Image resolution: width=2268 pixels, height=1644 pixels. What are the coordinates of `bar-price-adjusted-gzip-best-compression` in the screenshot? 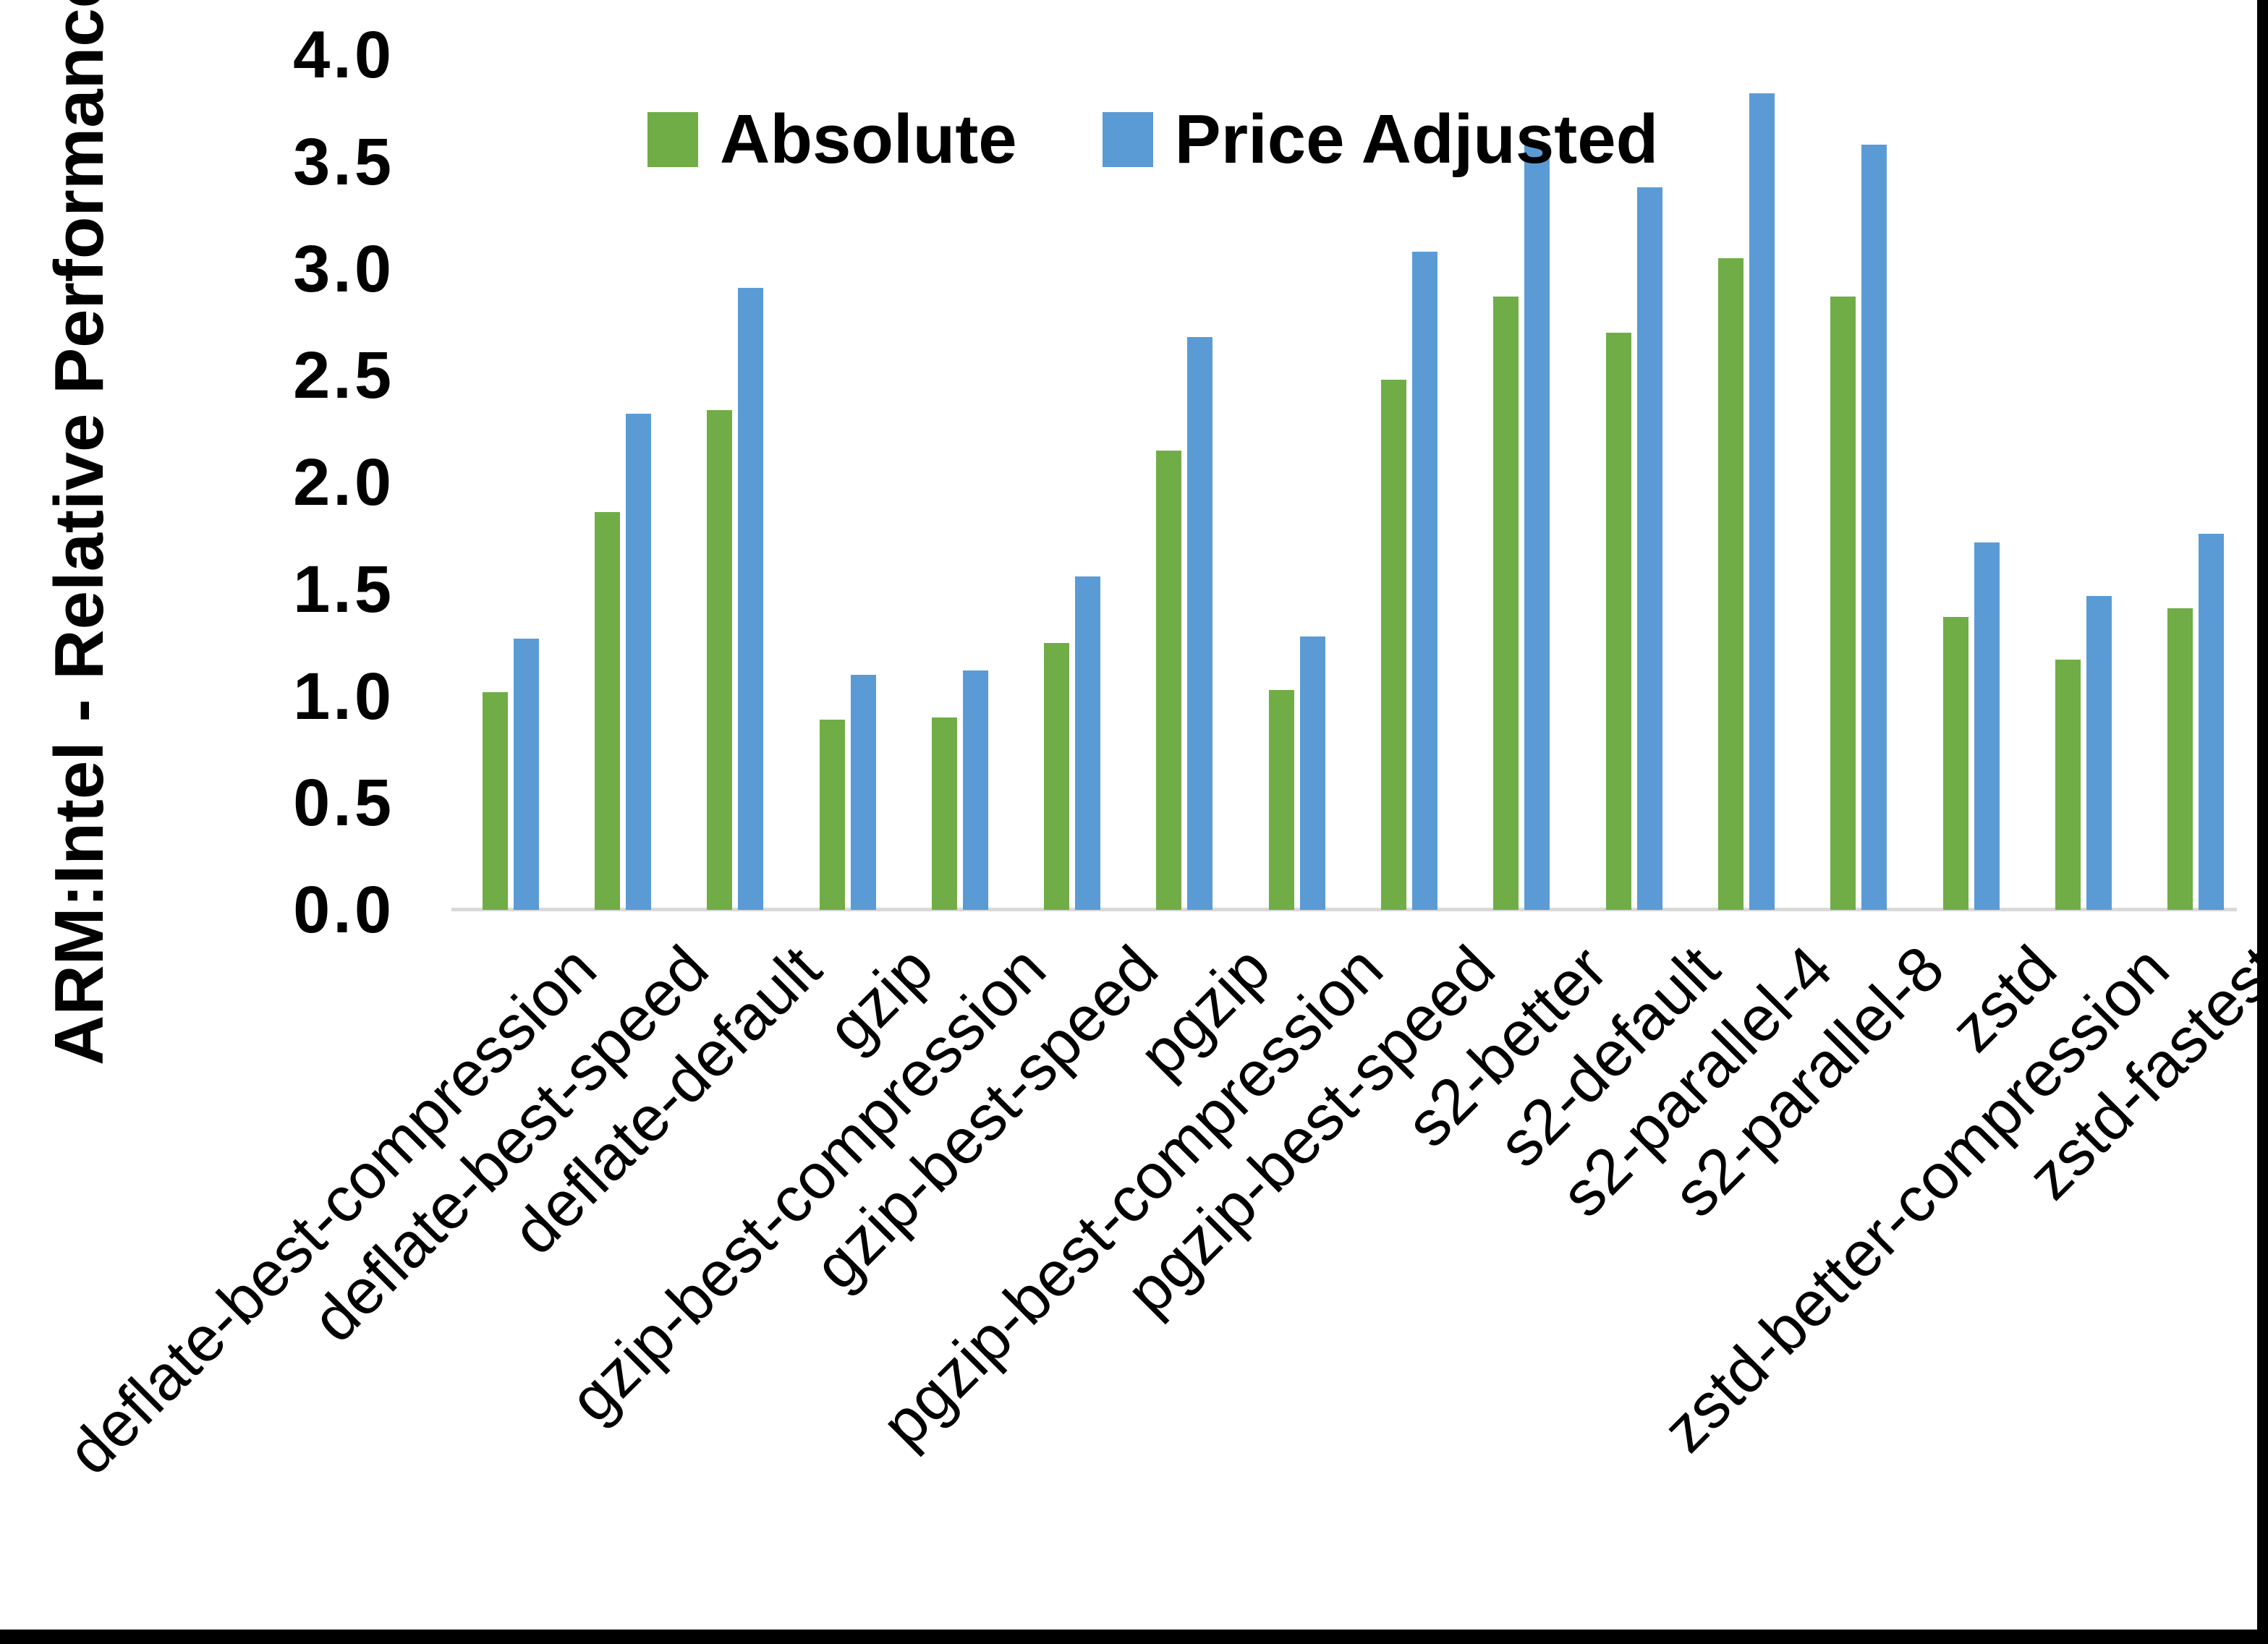 It's located at (975, 790).